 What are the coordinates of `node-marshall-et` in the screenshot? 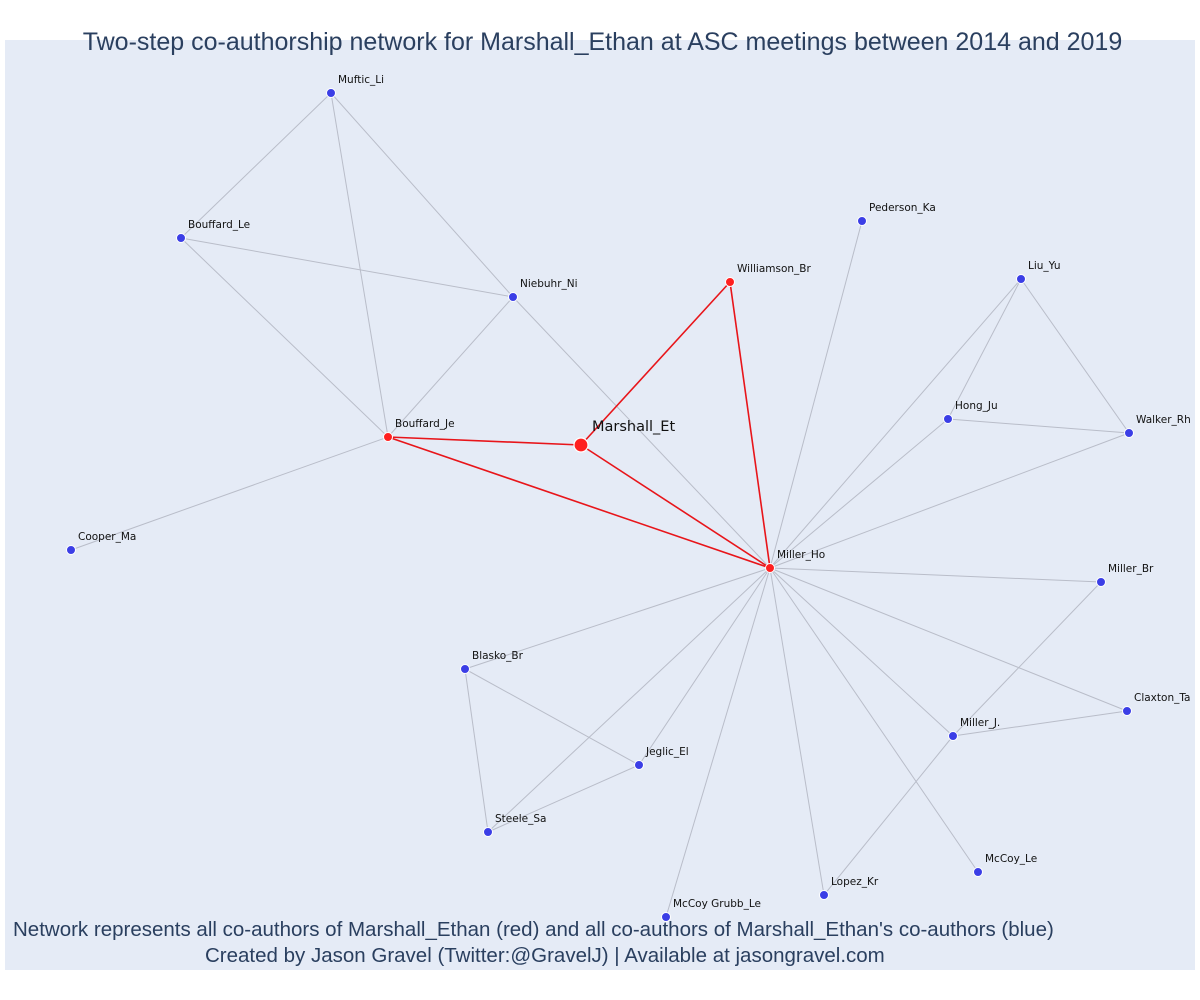 It's located at (581, 445).